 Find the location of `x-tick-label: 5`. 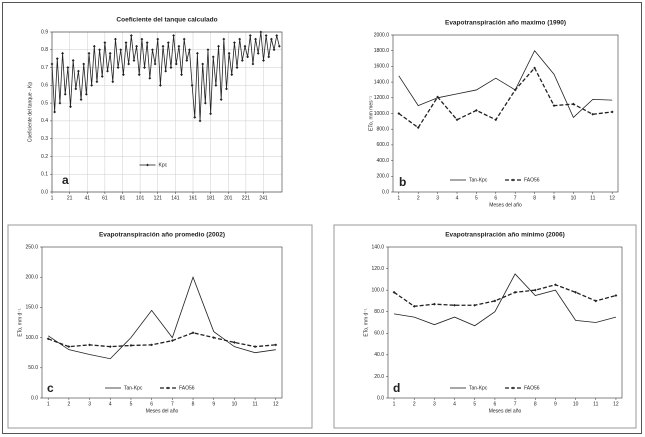

x-tick-label: 5 is located at coordinates (131, 404).